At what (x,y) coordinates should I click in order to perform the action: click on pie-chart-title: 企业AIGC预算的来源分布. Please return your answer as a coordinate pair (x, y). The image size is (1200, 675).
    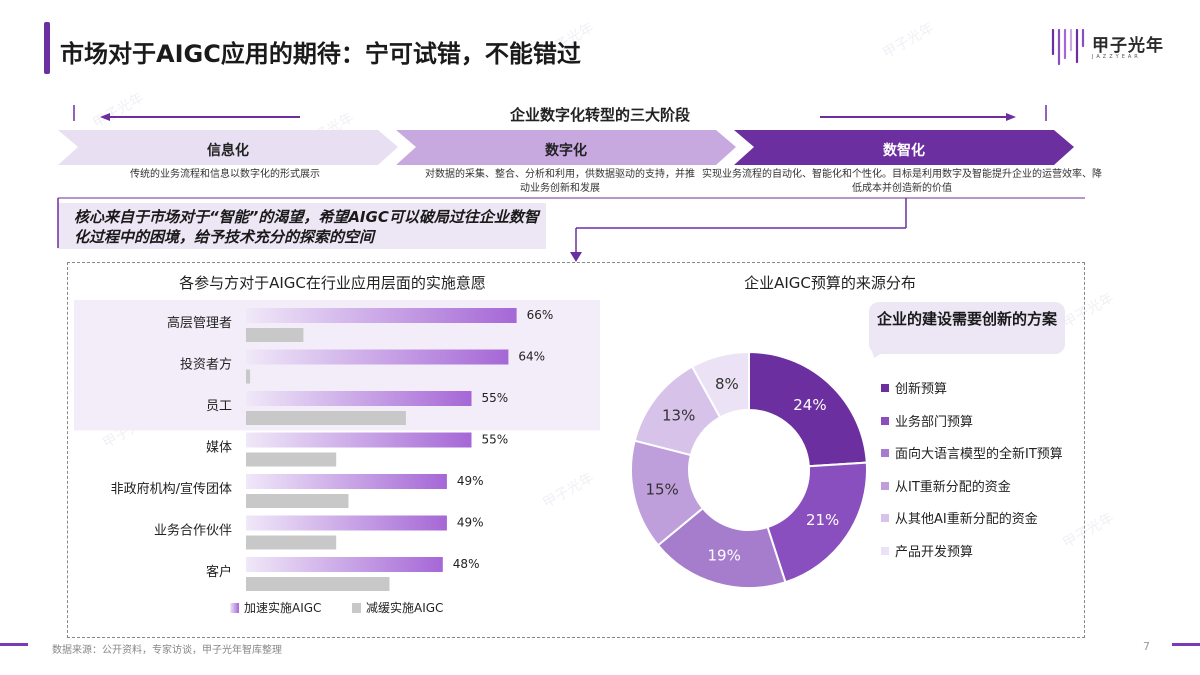
    Looking at the image, I should click on (830, 283).